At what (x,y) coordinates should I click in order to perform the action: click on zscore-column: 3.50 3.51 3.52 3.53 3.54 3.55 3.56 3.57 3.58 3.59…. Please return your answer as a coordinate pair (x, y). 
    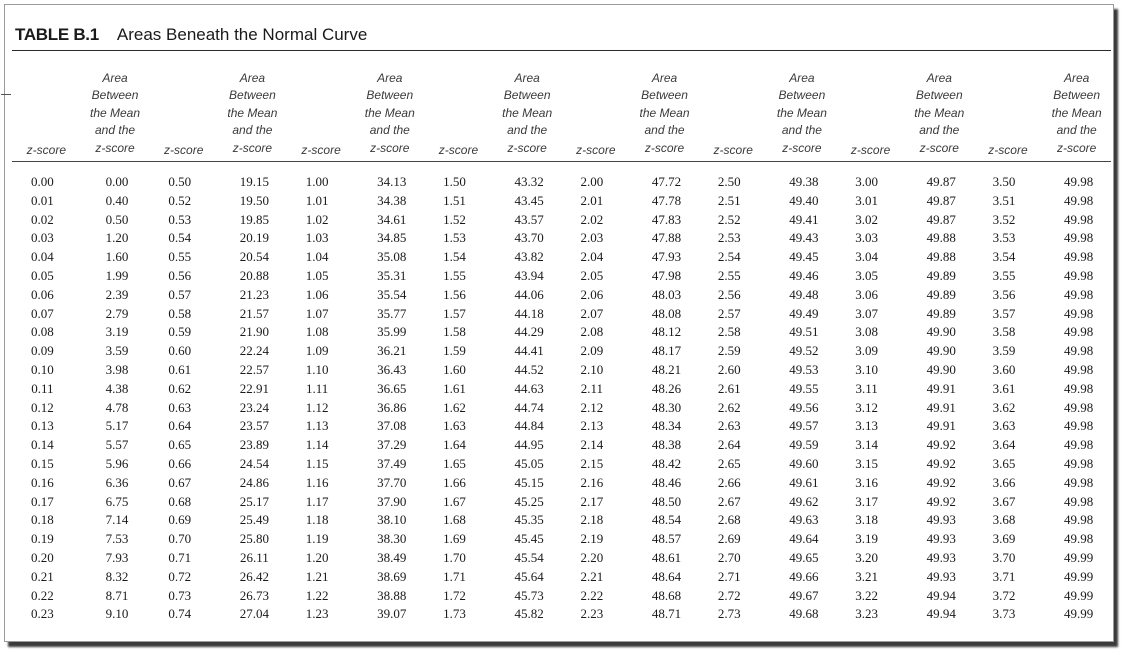
    Looking at the image, I should click on (1008, 398).